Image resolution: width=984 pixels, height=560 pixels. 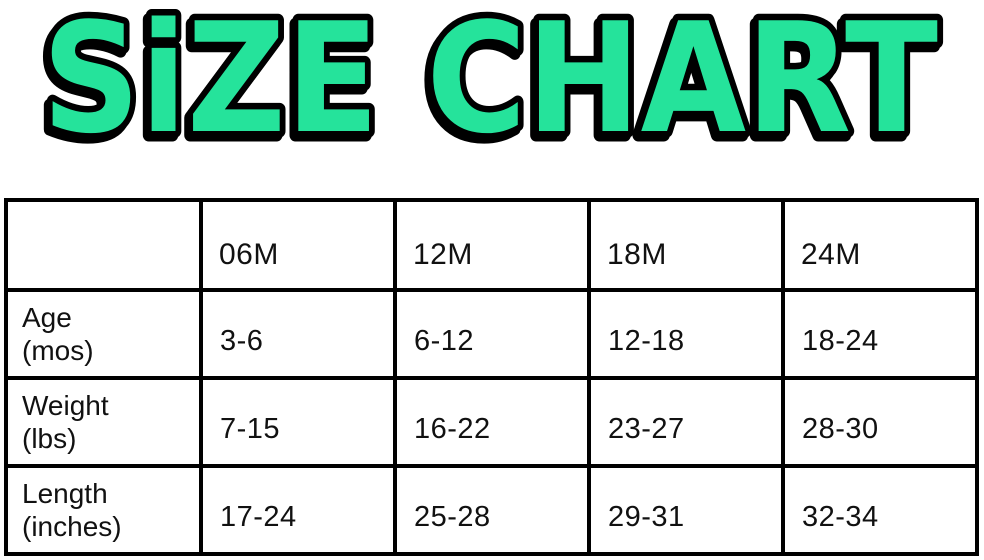 What do you see at coordinates (686, 422) in the screenshot?
I see `weight-value-18m: 23-27` at bounding box center [686, 422].